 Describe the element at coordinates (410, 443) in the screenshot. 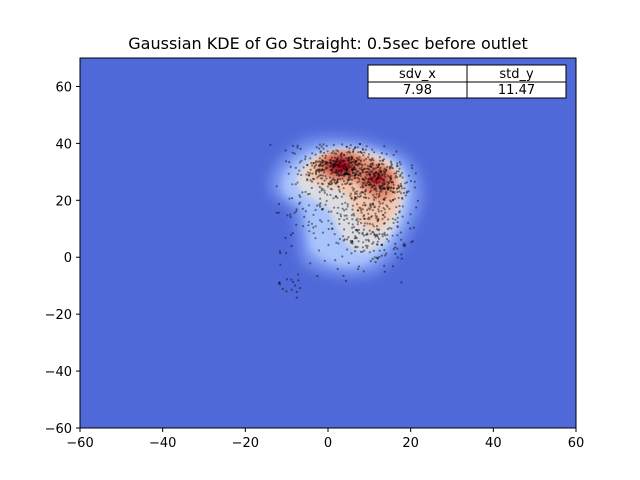

I see `x-tick-label: 20` at that location.